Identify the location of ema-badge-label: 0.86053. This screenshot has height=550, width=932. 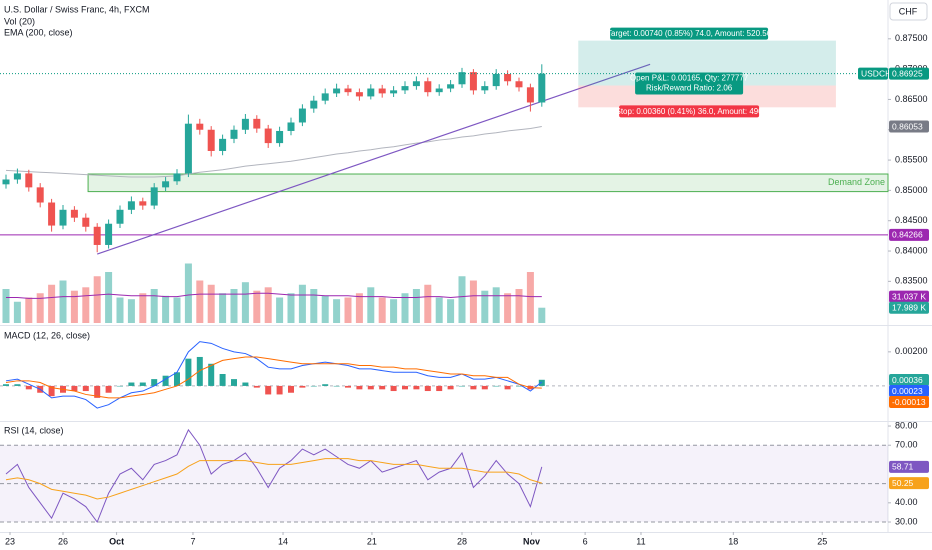
(907, 126).